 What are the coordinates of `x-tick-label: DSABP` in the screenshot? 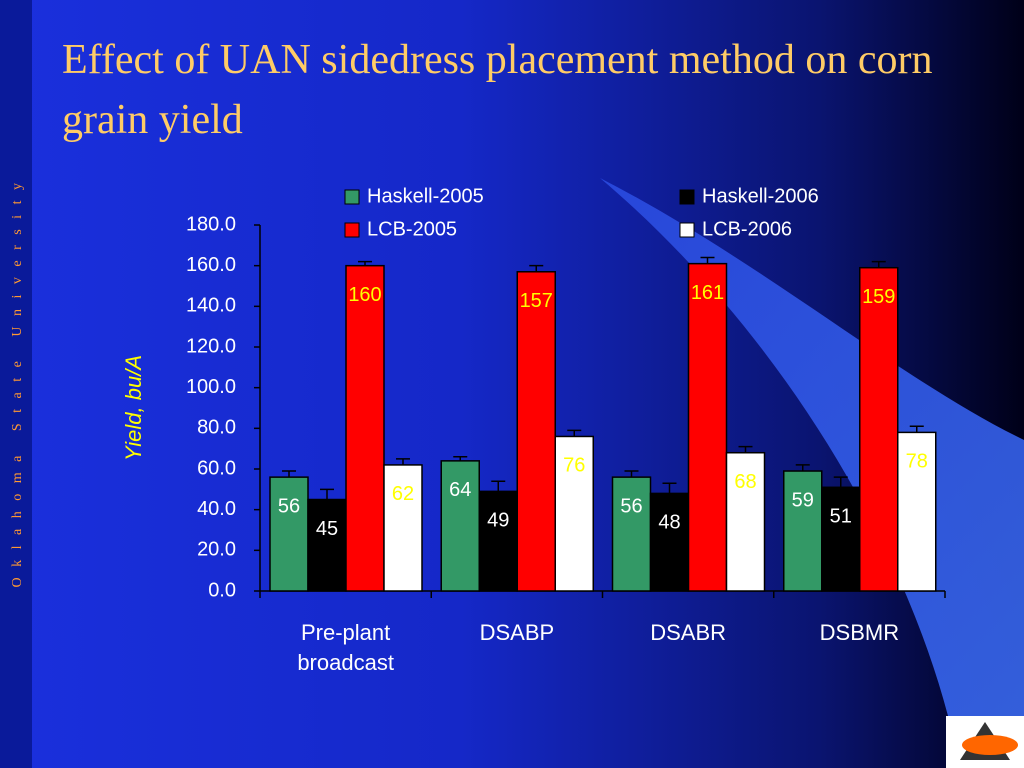 It's located at (517, 632).